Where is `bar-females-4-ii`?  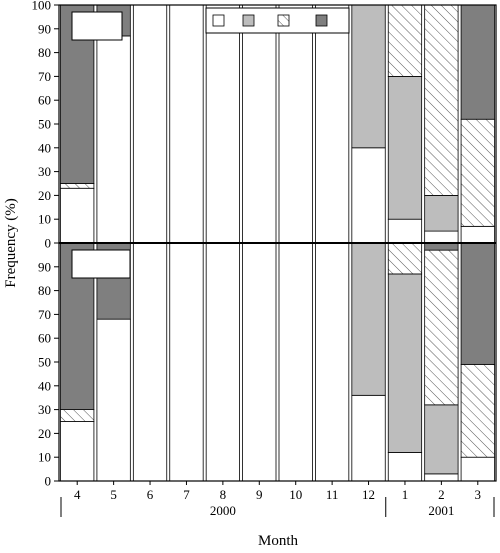
bar-females-4-ii is located at coordinates (77, 451).